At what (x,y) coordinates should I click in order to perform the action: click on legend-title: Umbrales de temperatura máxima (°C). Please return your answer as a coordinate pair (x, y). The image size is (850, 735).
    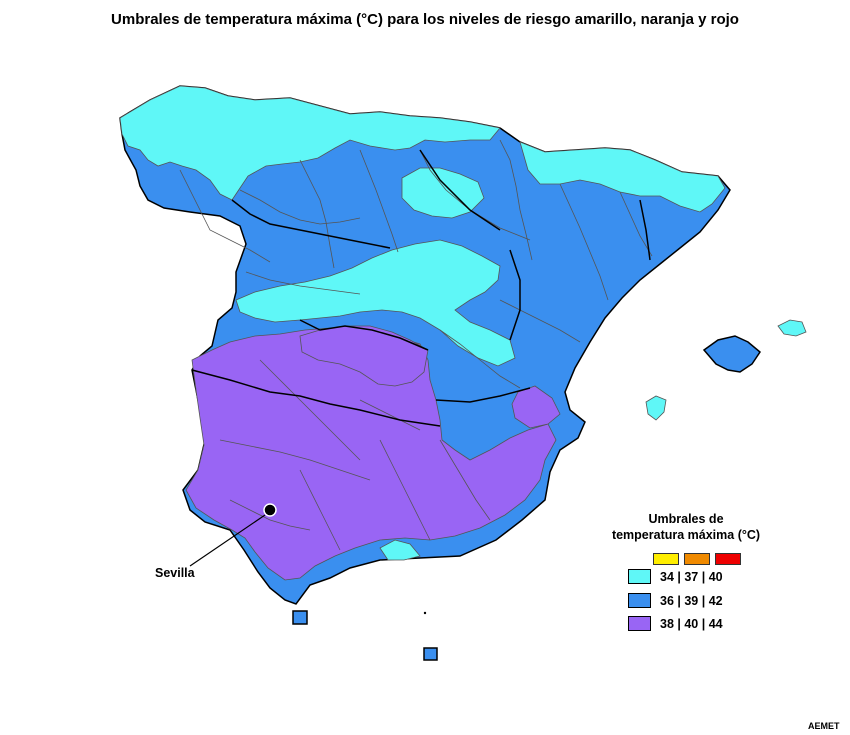
    Looking at the image, I should click on (686, 527).